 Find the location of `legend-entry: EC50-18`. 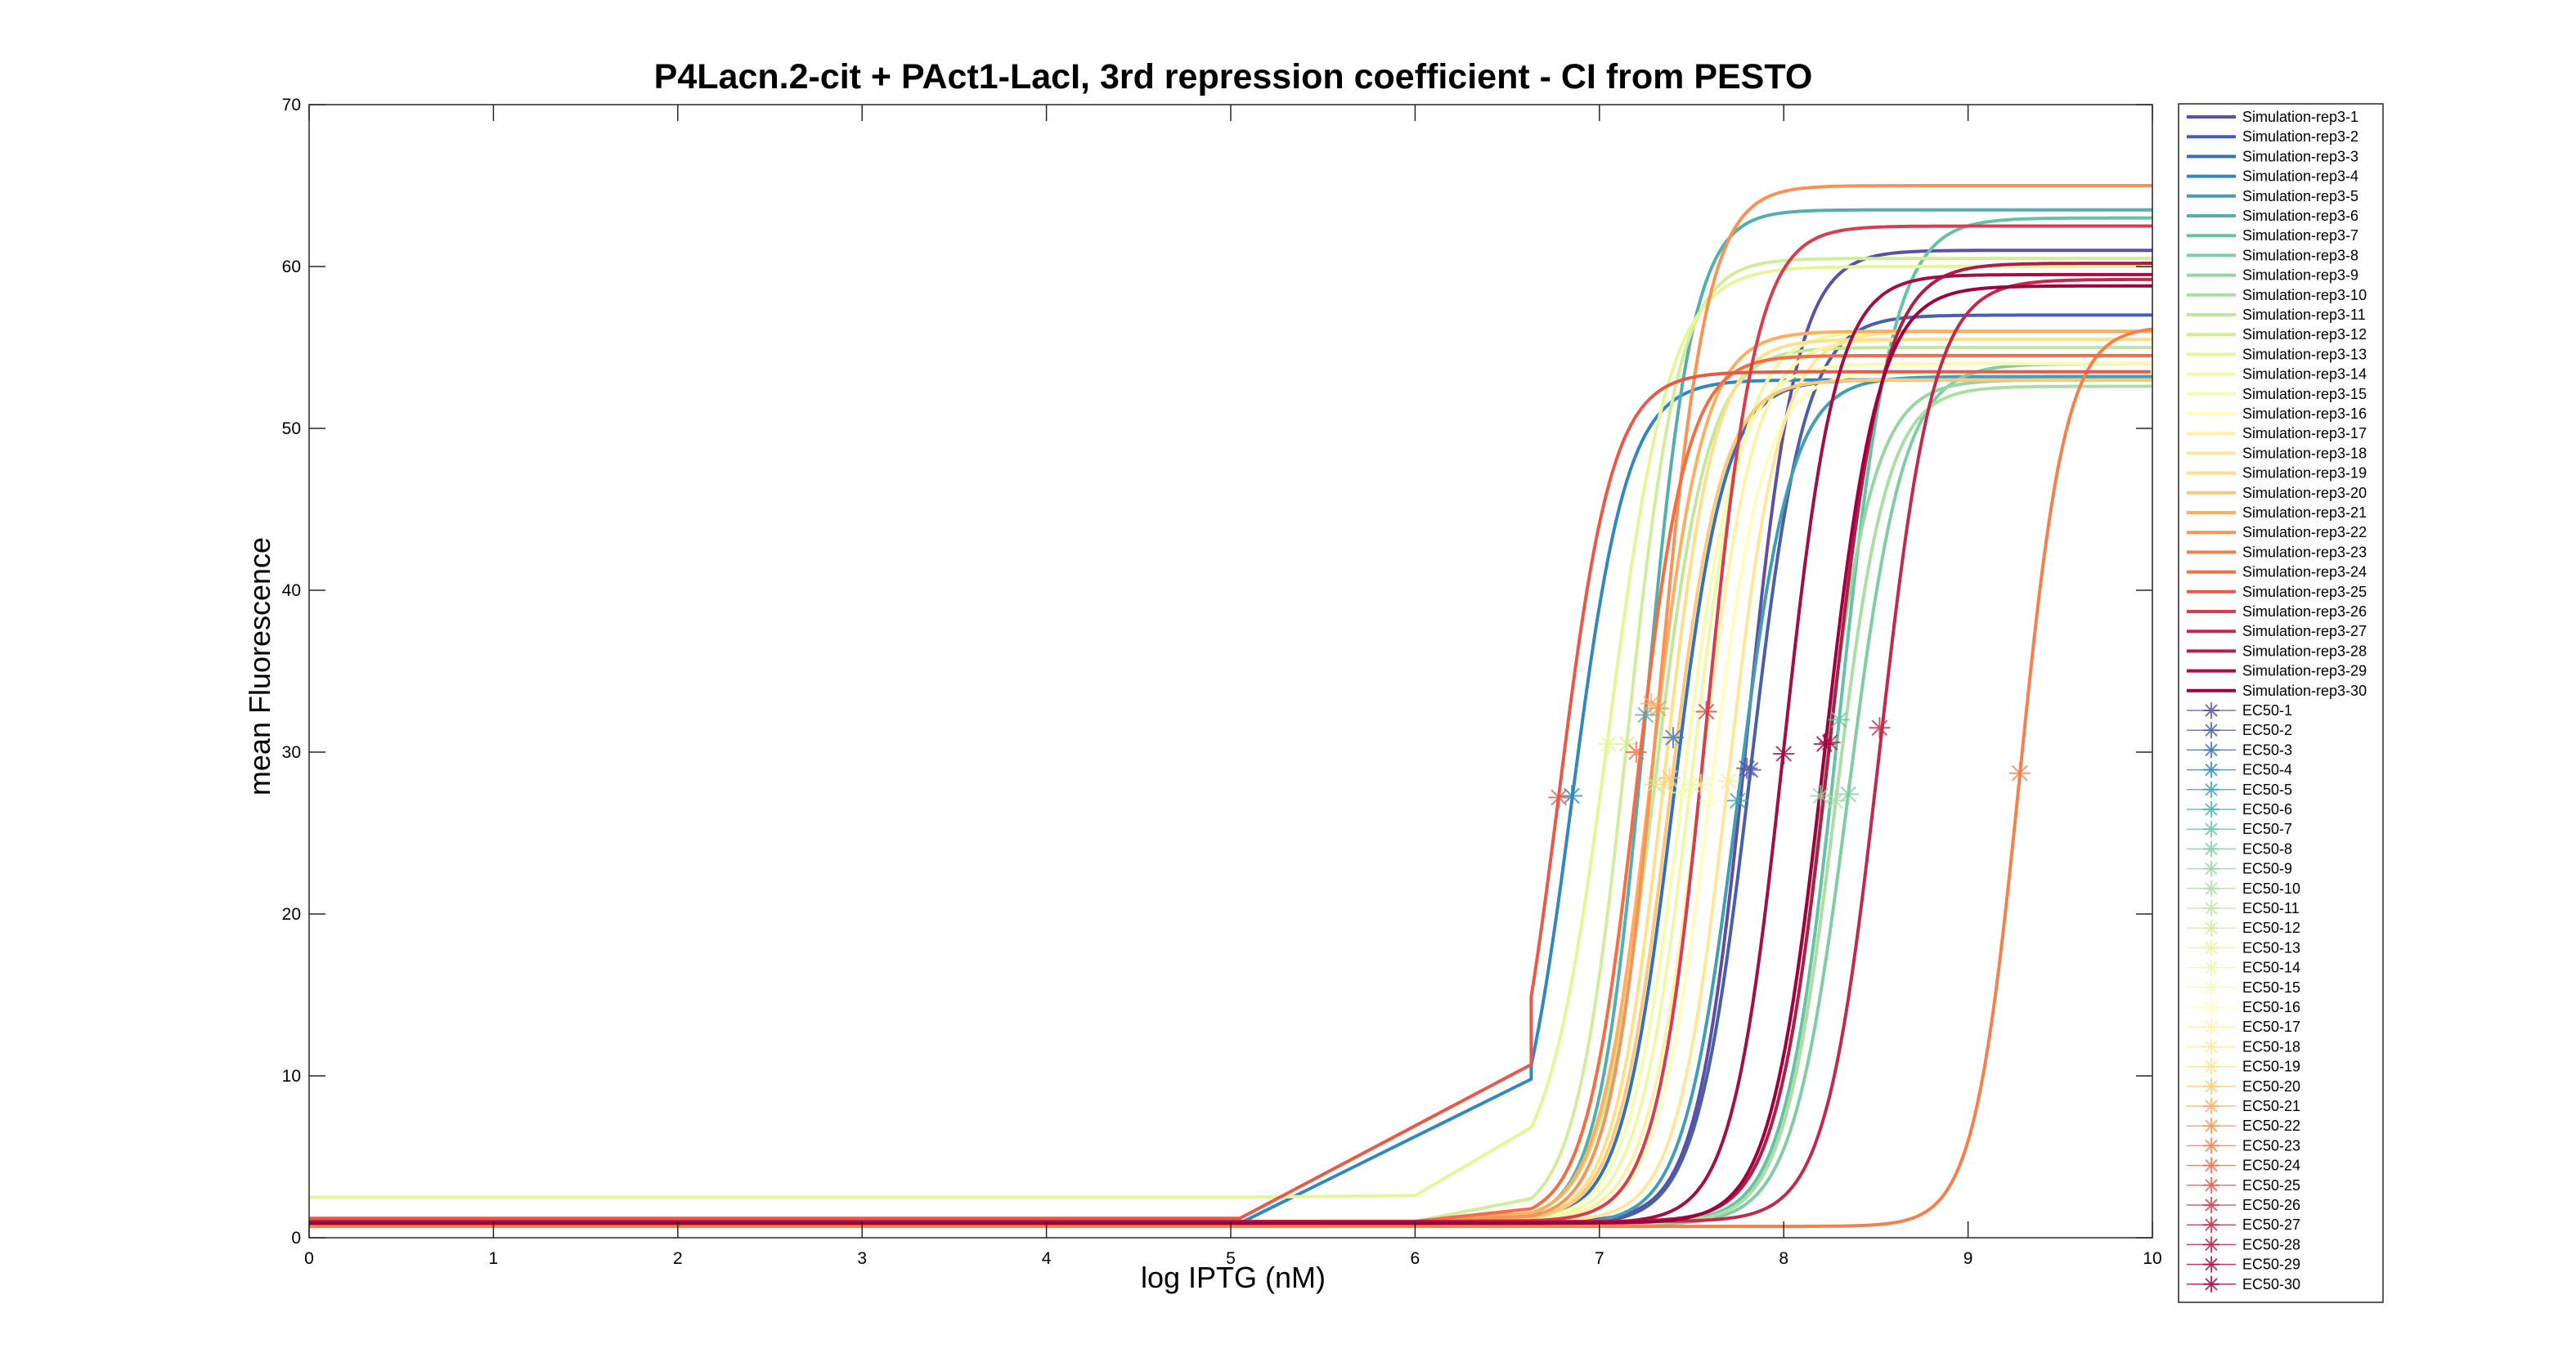

legend-entry: EC50-18 is located at coordinates (2271, 1046).